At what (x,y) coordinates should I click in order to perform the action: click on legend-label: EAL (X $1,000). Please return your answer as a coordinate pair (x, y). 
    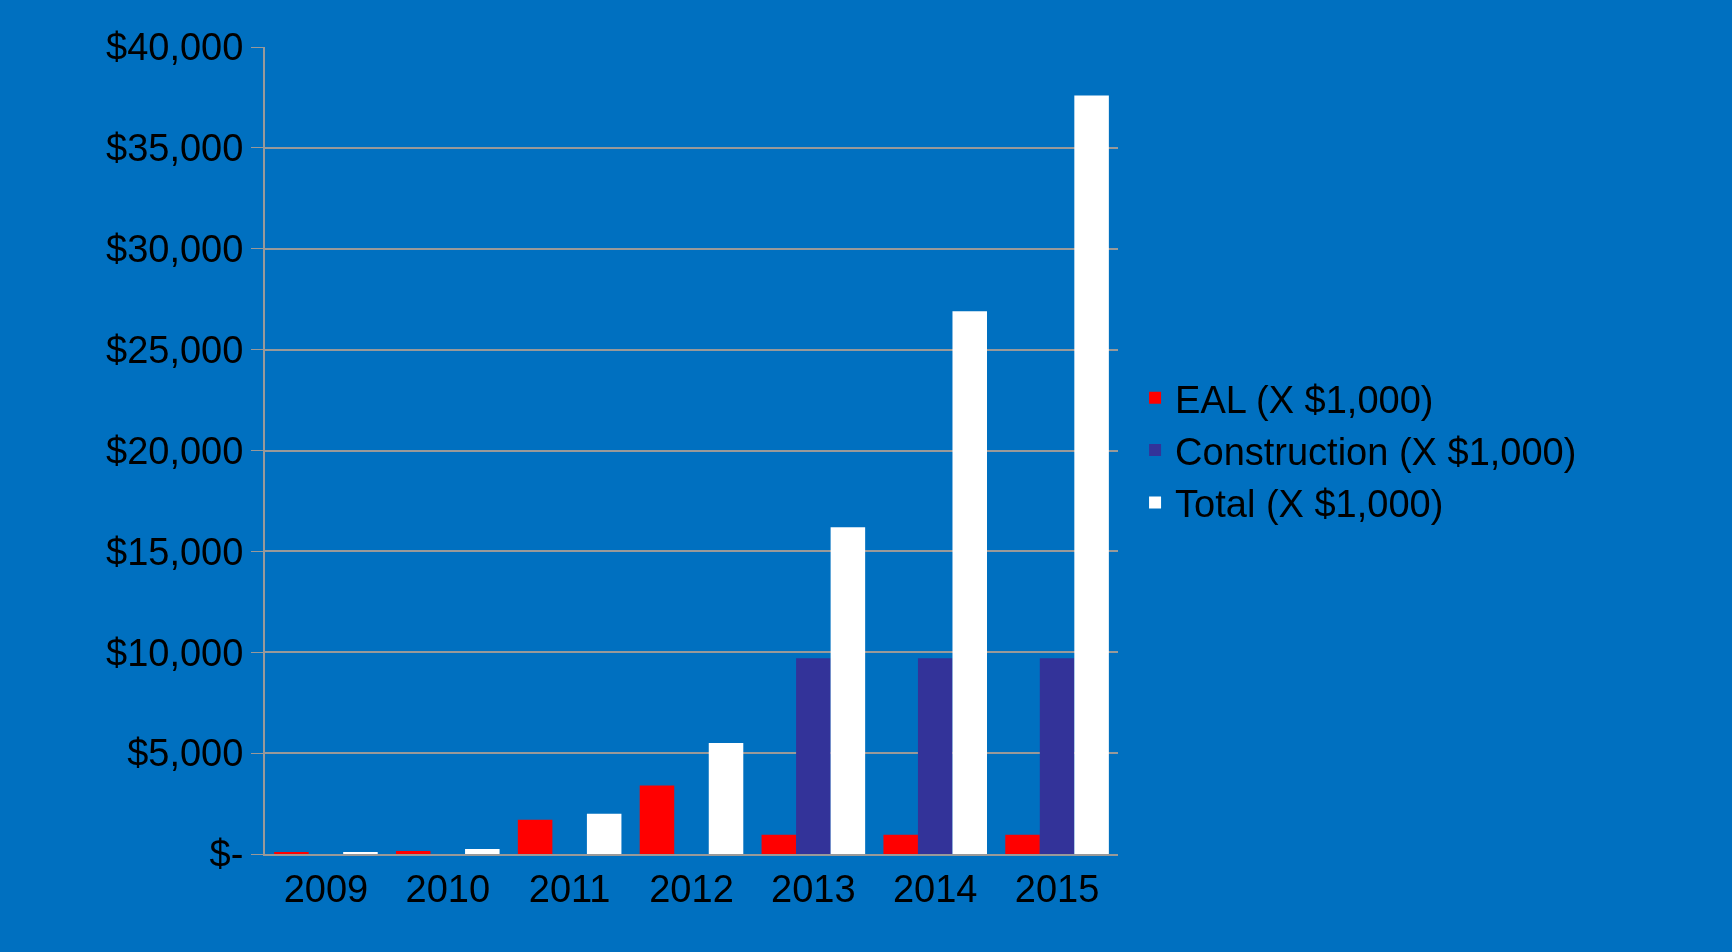
    Looking at the image, I should click on (1304, 399).